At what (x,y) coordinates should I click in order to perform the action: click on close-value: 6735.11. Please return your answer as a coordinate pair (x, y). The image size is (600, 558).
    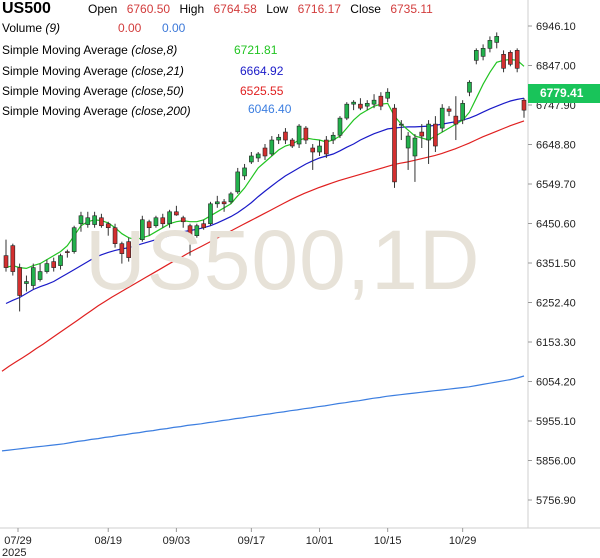
    Looking at the image, I should click on (411, 9).